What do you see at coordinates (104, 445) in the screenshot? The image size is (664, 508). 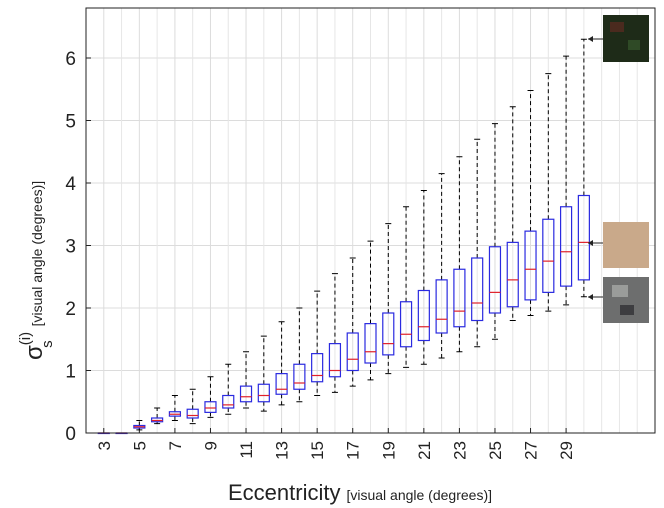 I see `x-tick-label: 3` at bounding box center [104, 445].